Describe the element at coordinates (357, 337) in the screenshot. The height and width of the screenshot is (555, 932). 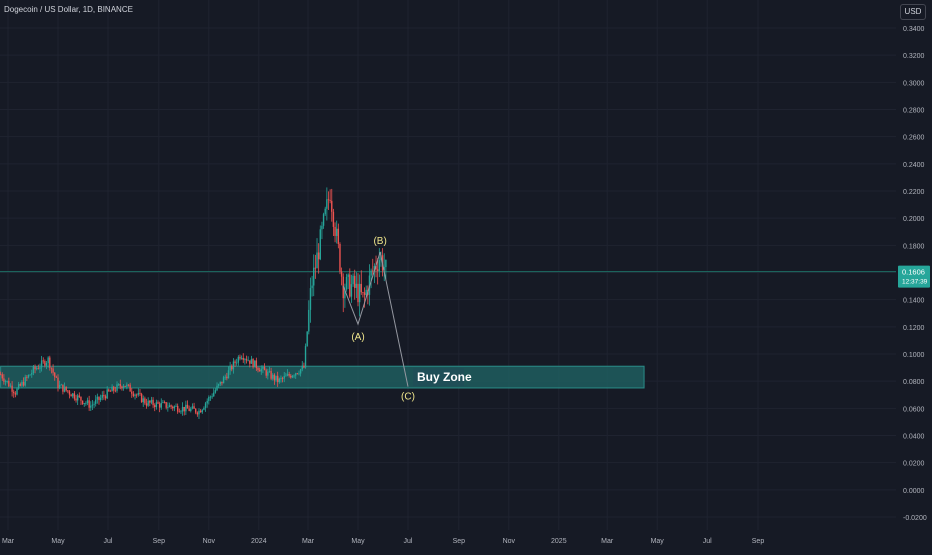
I see `wave-label: (A)` at that location.